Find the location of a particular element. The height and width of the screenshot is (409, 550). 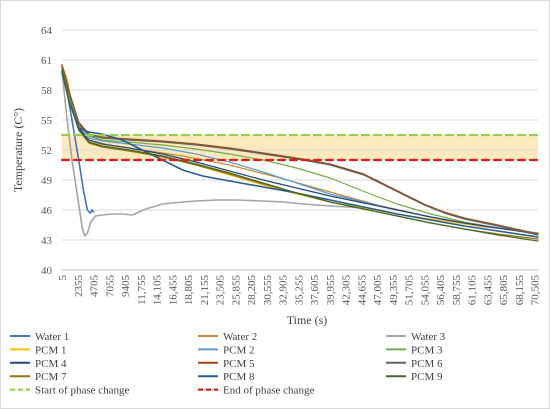

legend-label: PCM 9 is located at coordinates (427, 377).